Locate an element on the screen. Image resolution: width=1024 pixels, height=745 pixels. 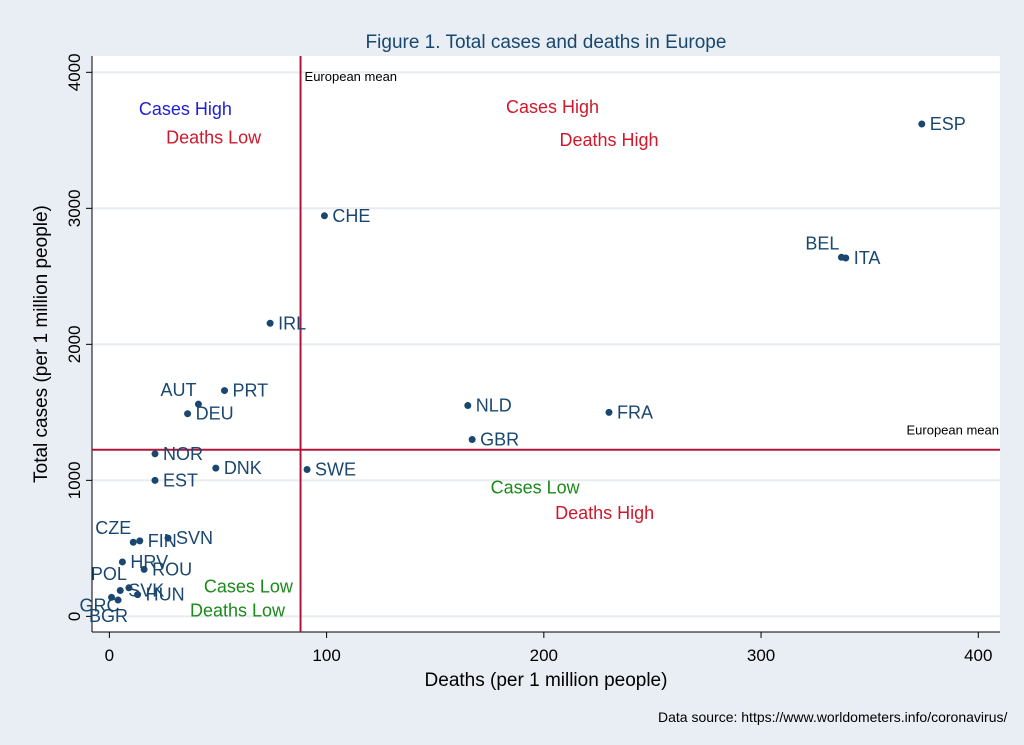
point-fra is located at coordinates (609, 412).